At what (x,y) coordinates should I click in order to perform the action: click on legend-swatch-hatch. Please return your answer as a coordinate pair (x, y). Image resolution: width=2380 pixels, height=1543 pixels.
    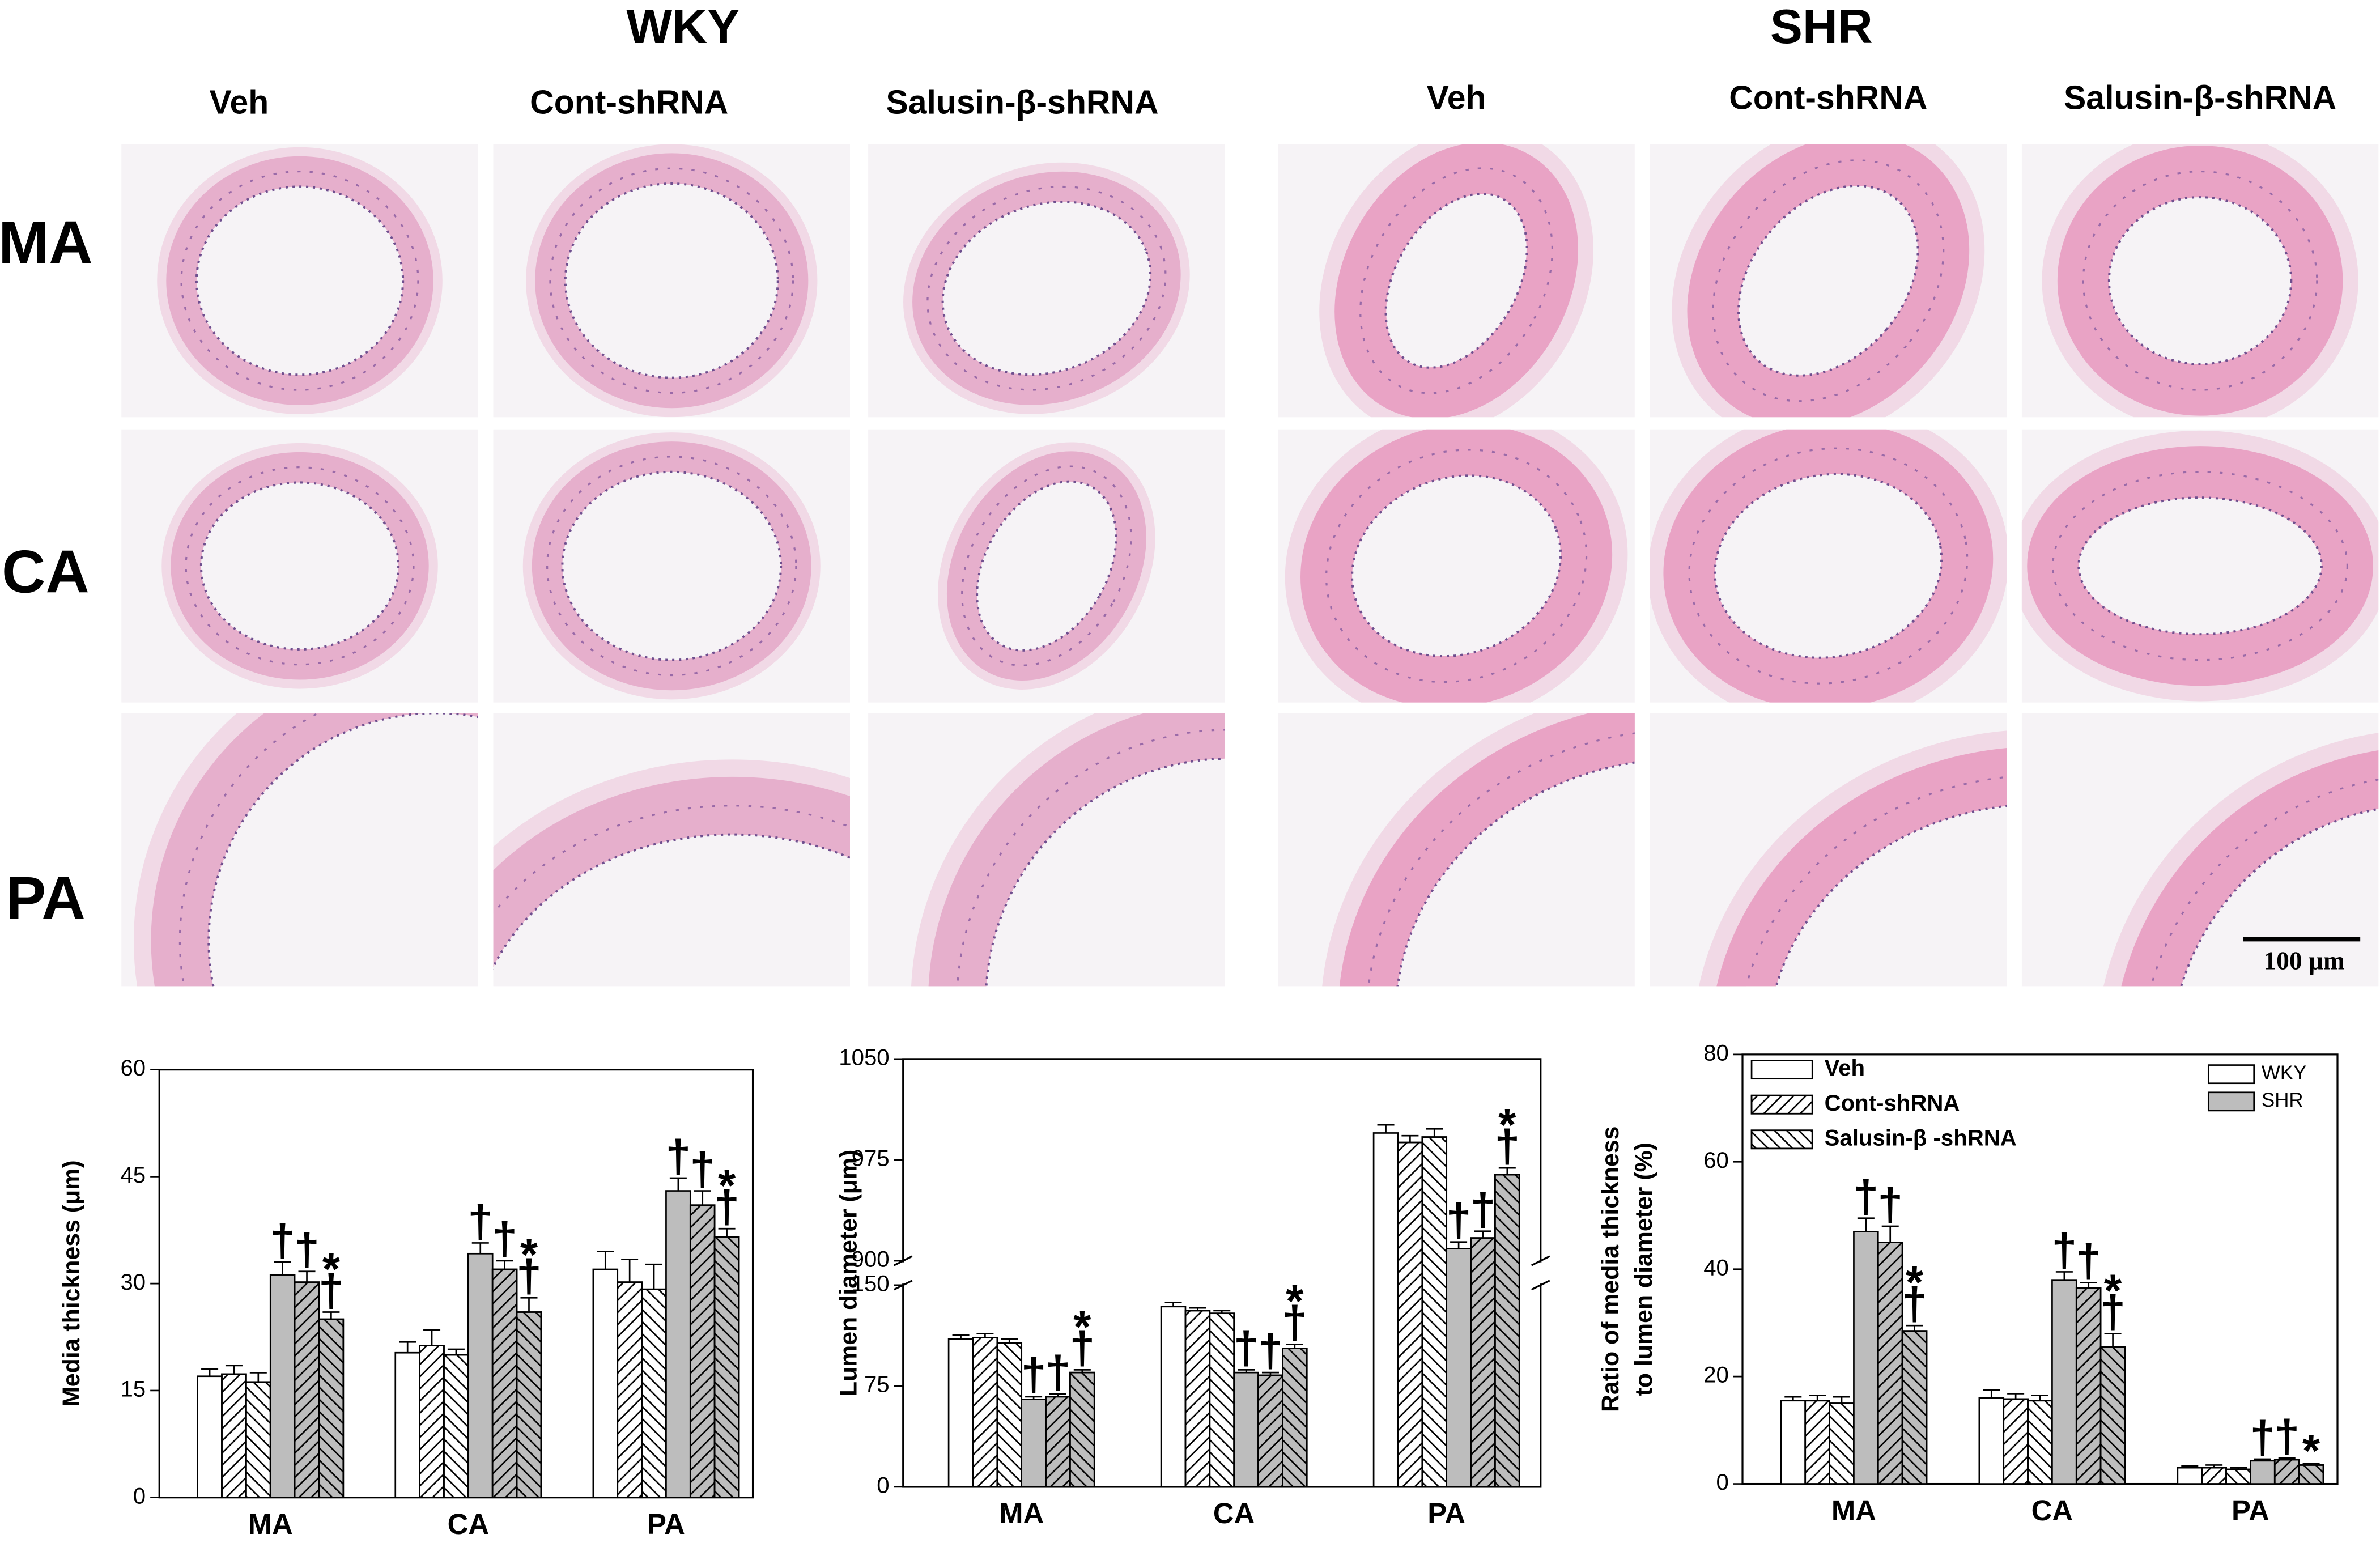
    Looking at the image, I should click on (1781, 1139).